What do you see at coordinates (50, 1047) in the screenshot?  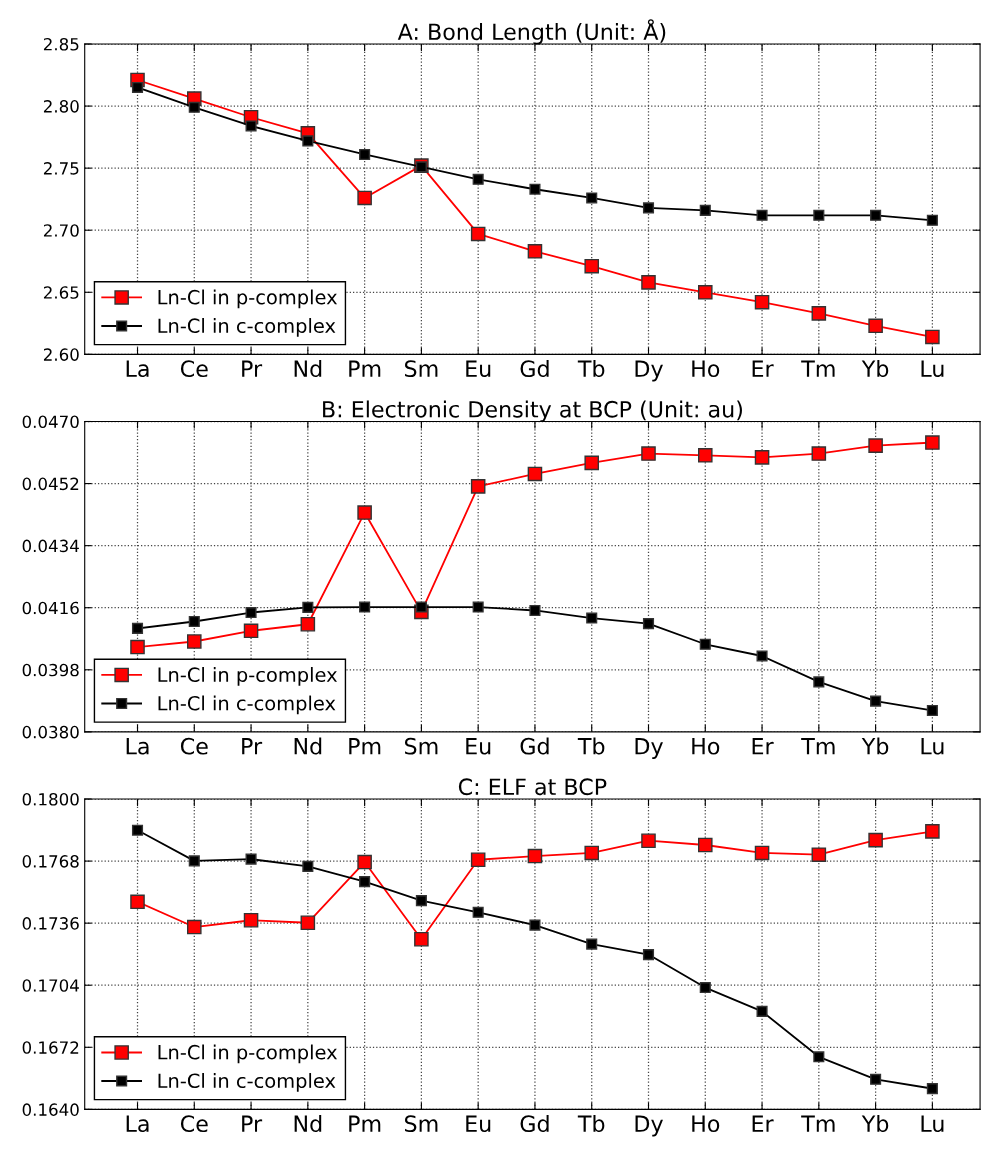 I see `y-tick-label: 0.1672` at bounding box center [50, 1047].